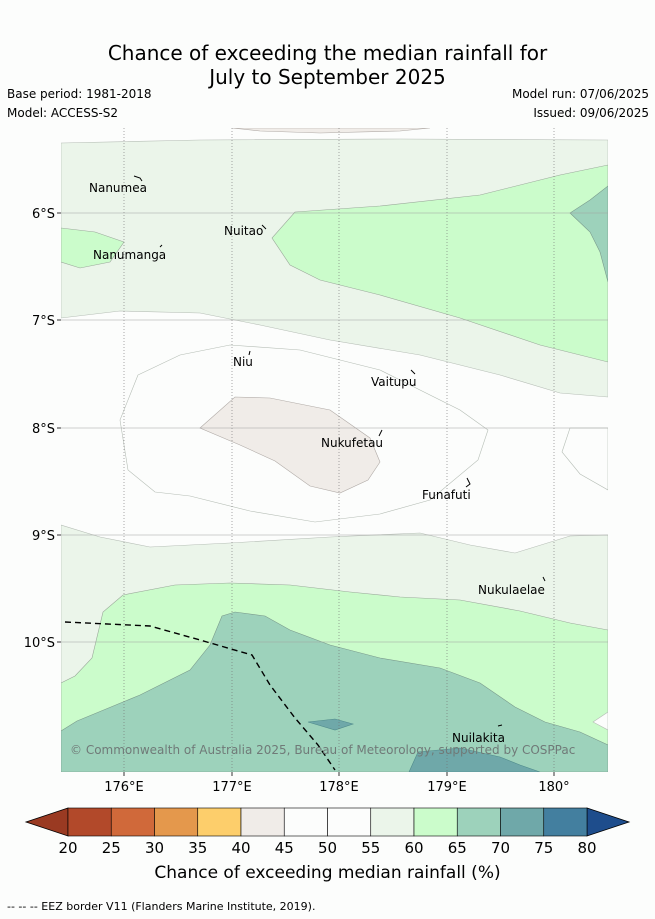 The height and width of the screenshot is (919, 655). I want to click on colorbar-tick-label: 60, so click(413, 848).